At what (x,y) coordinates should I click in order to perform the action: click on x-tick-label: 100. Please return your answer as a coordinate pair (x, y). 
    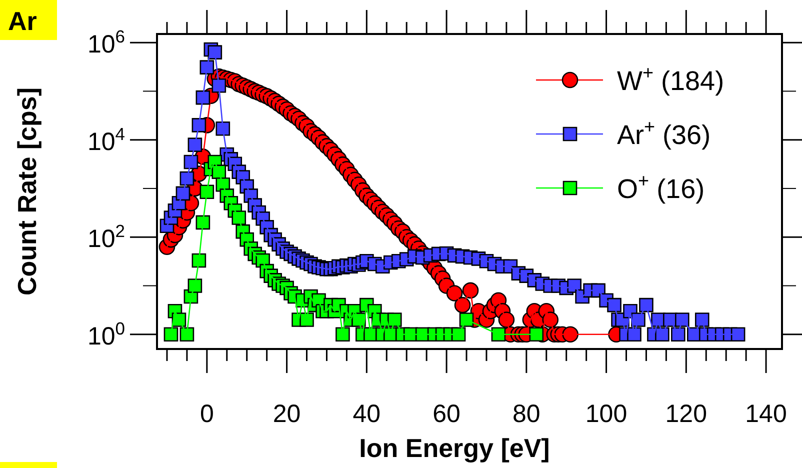
    Looking at the image, I should click on (606, 414).